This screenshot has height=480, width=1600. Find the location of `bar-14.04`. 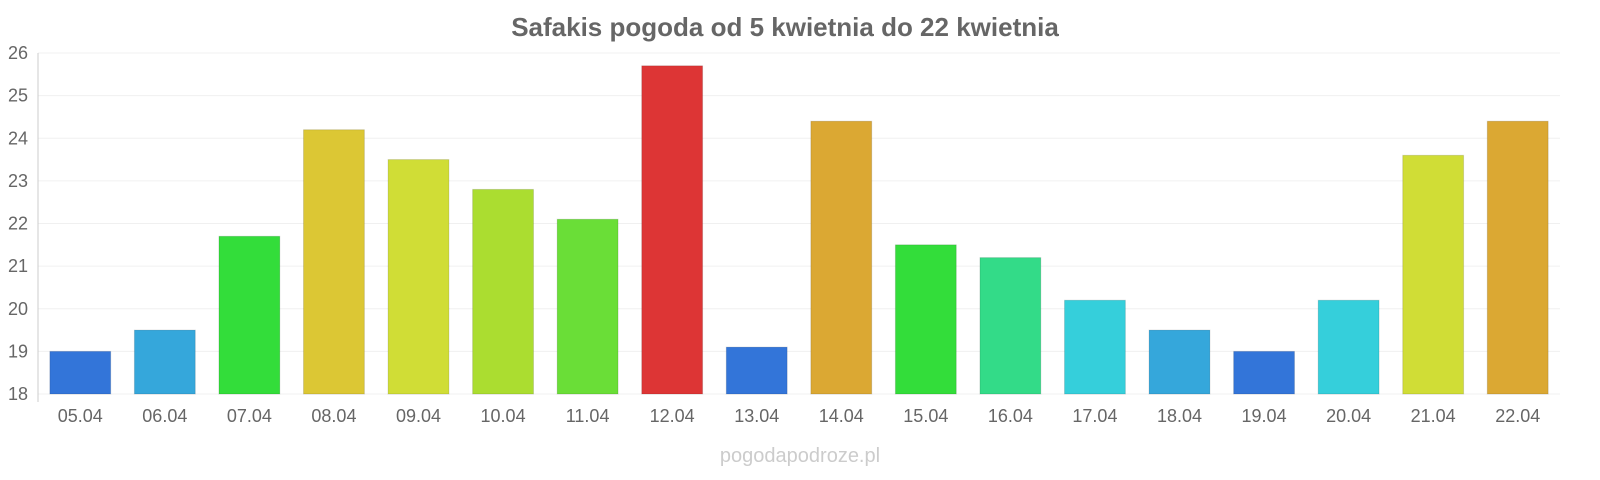

bar-14.04 is located at coordinates (841, 257).